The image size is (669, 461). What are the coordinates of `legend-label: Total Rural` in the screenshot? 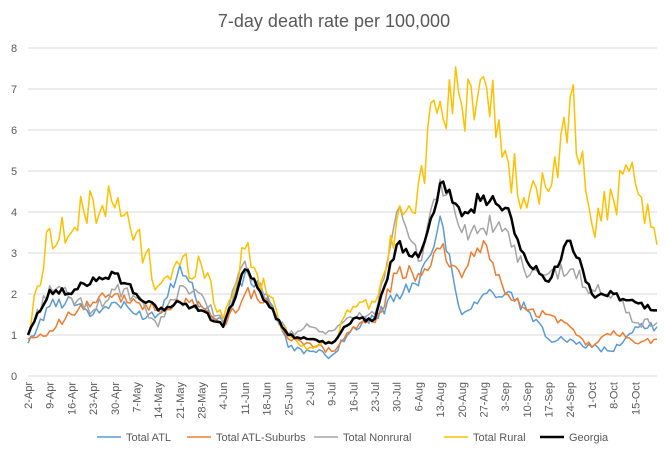 It's located at (499, 438).